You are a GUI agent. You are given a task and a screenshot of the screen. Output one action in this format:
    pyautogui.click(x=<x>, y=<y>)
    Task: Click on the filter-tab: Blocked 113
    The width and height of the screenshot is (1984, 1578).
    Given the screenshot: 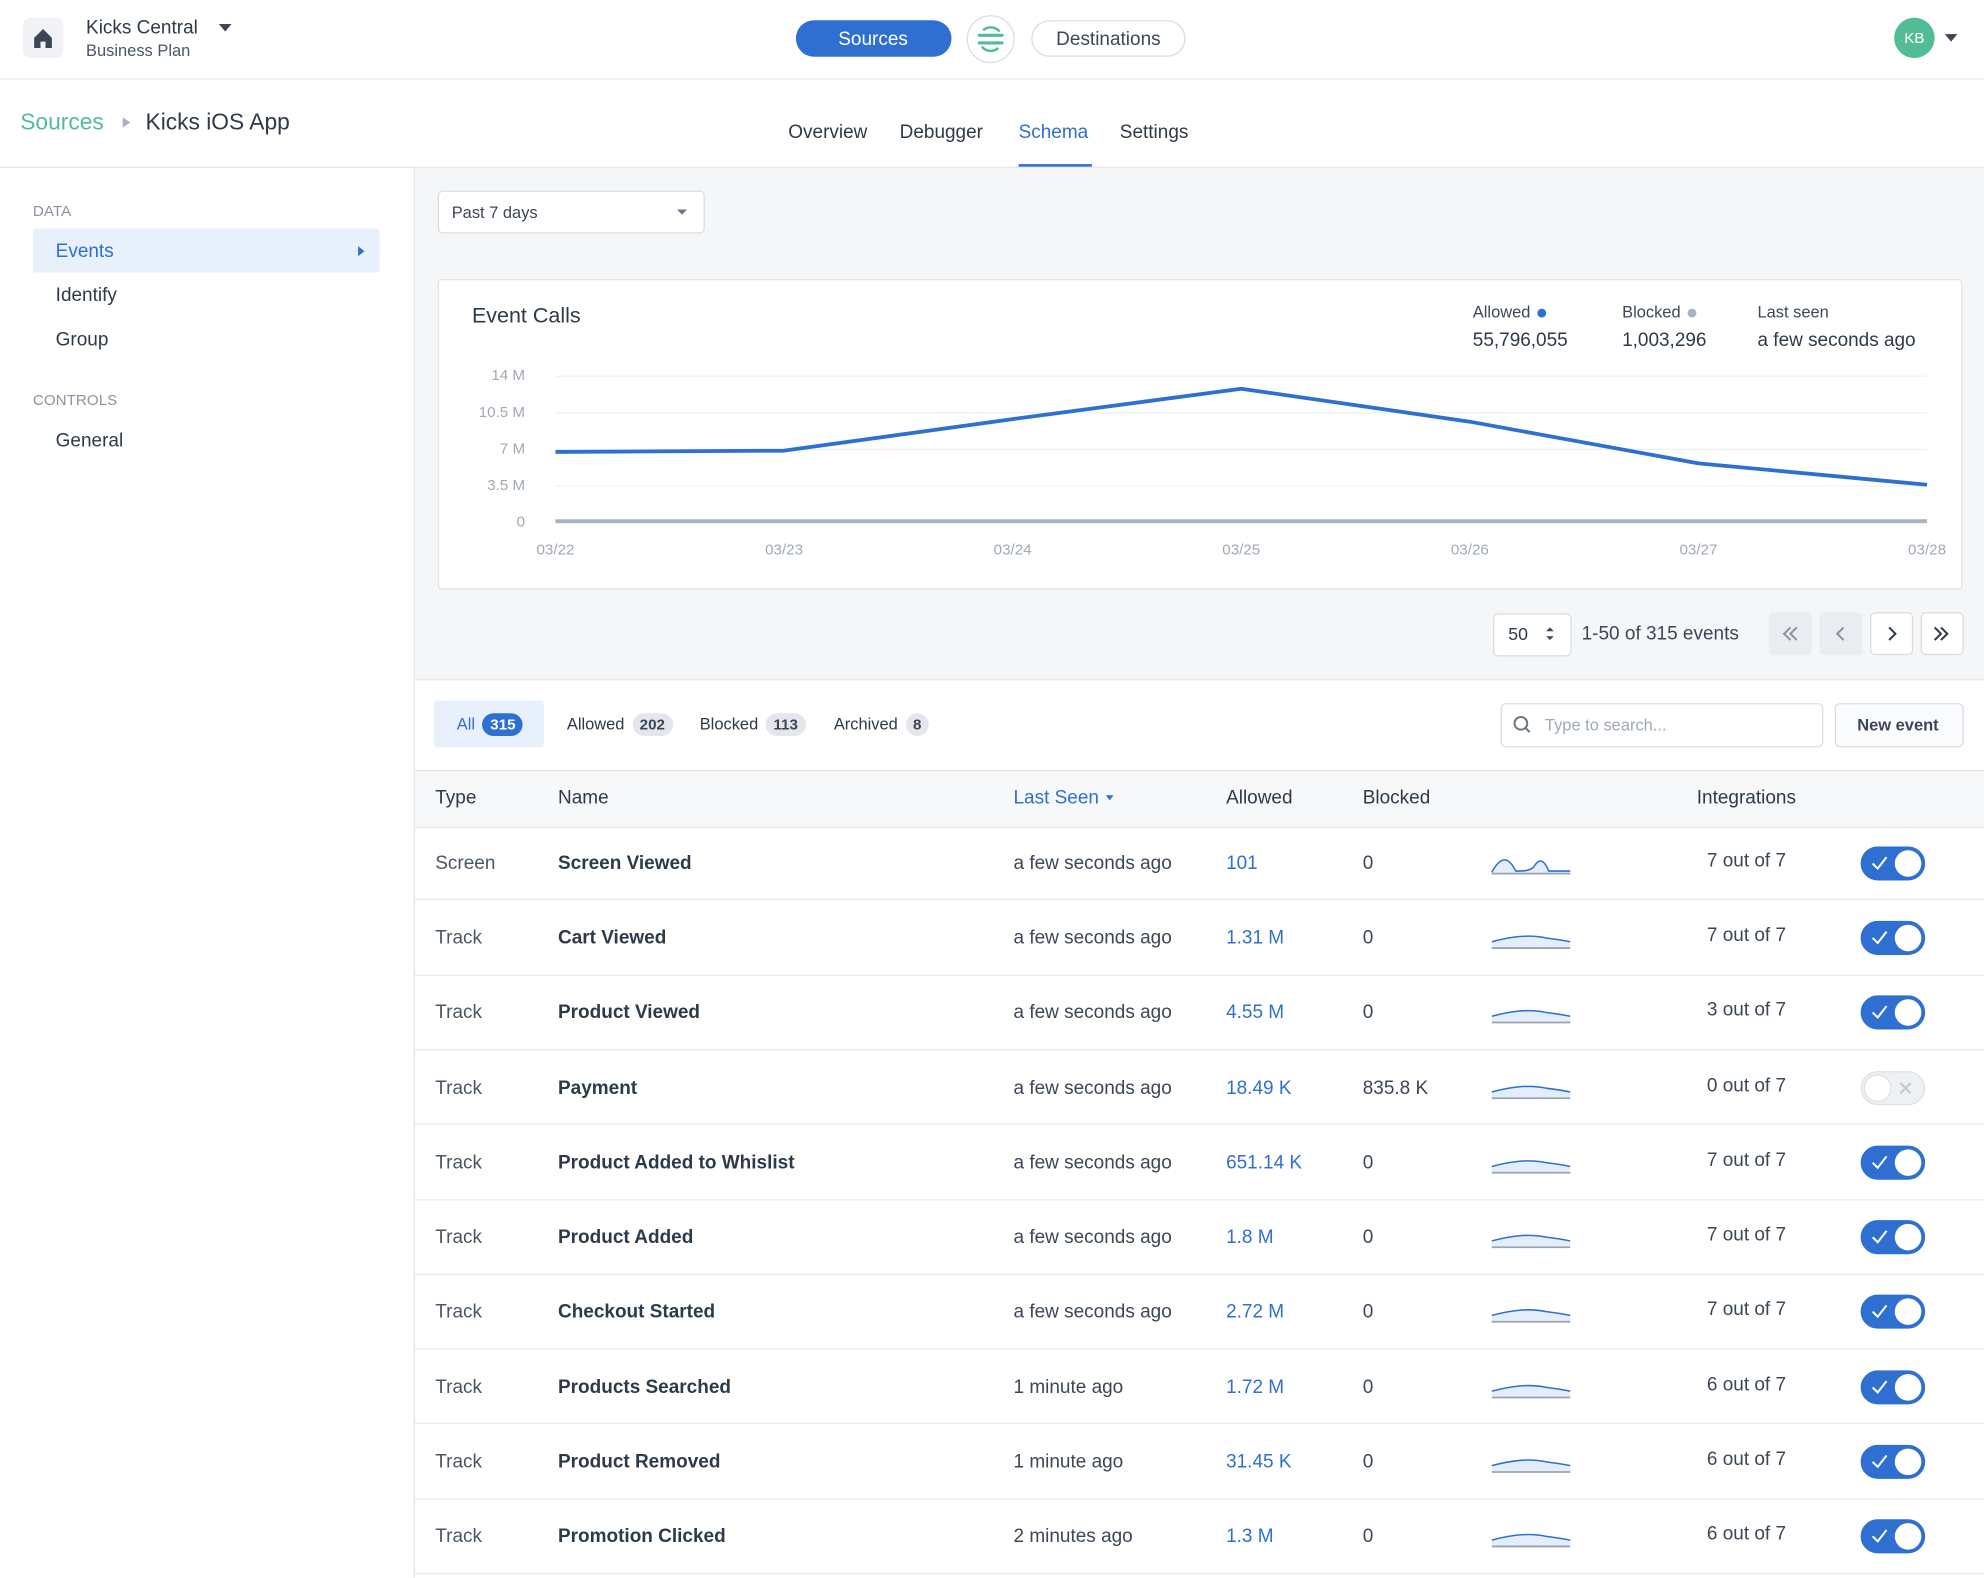 What is the action you would take?
    pyautogui.click(x=753, y=724)
    